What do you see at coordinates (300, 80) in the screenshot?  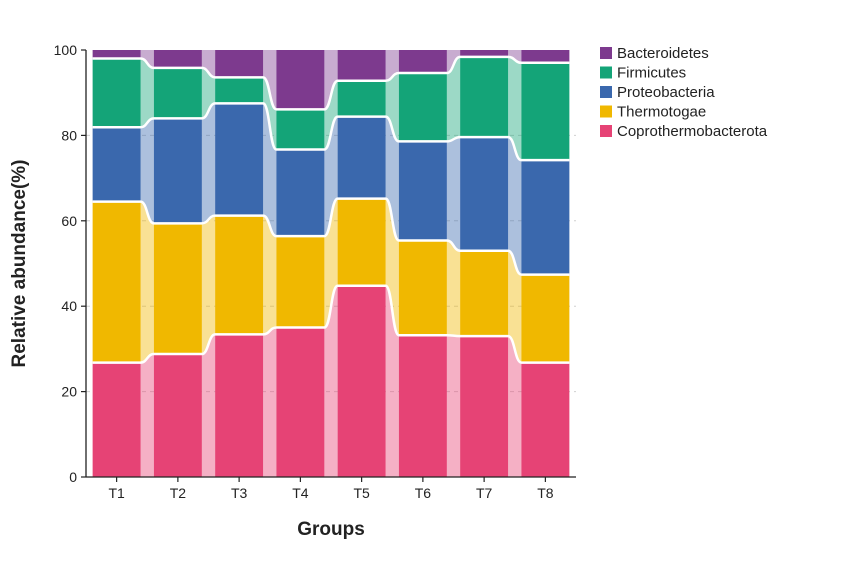 I see `bar-segment-bacteroidetes-t4` at bounding box center [300, 80].